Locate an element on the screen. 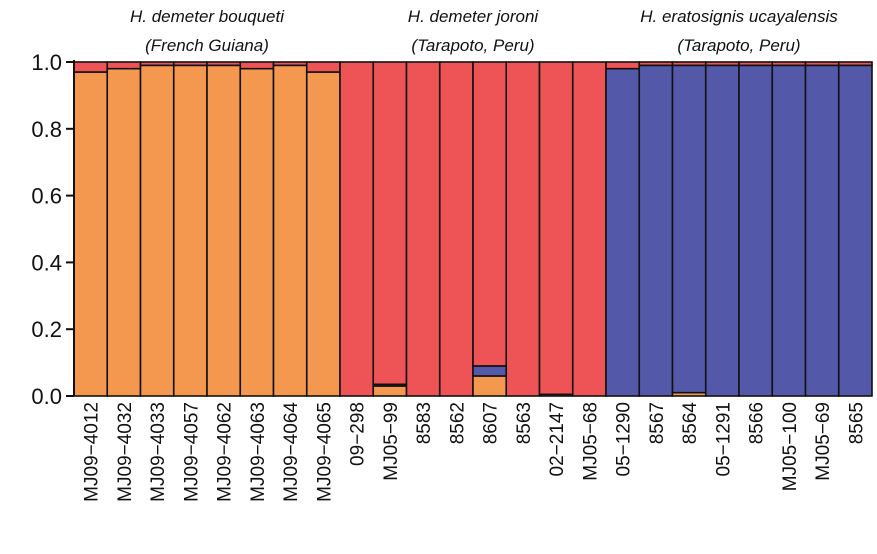 This screenshot has width=877, height=554. x-category-label: 8583 is located at coordinates (424, 423).